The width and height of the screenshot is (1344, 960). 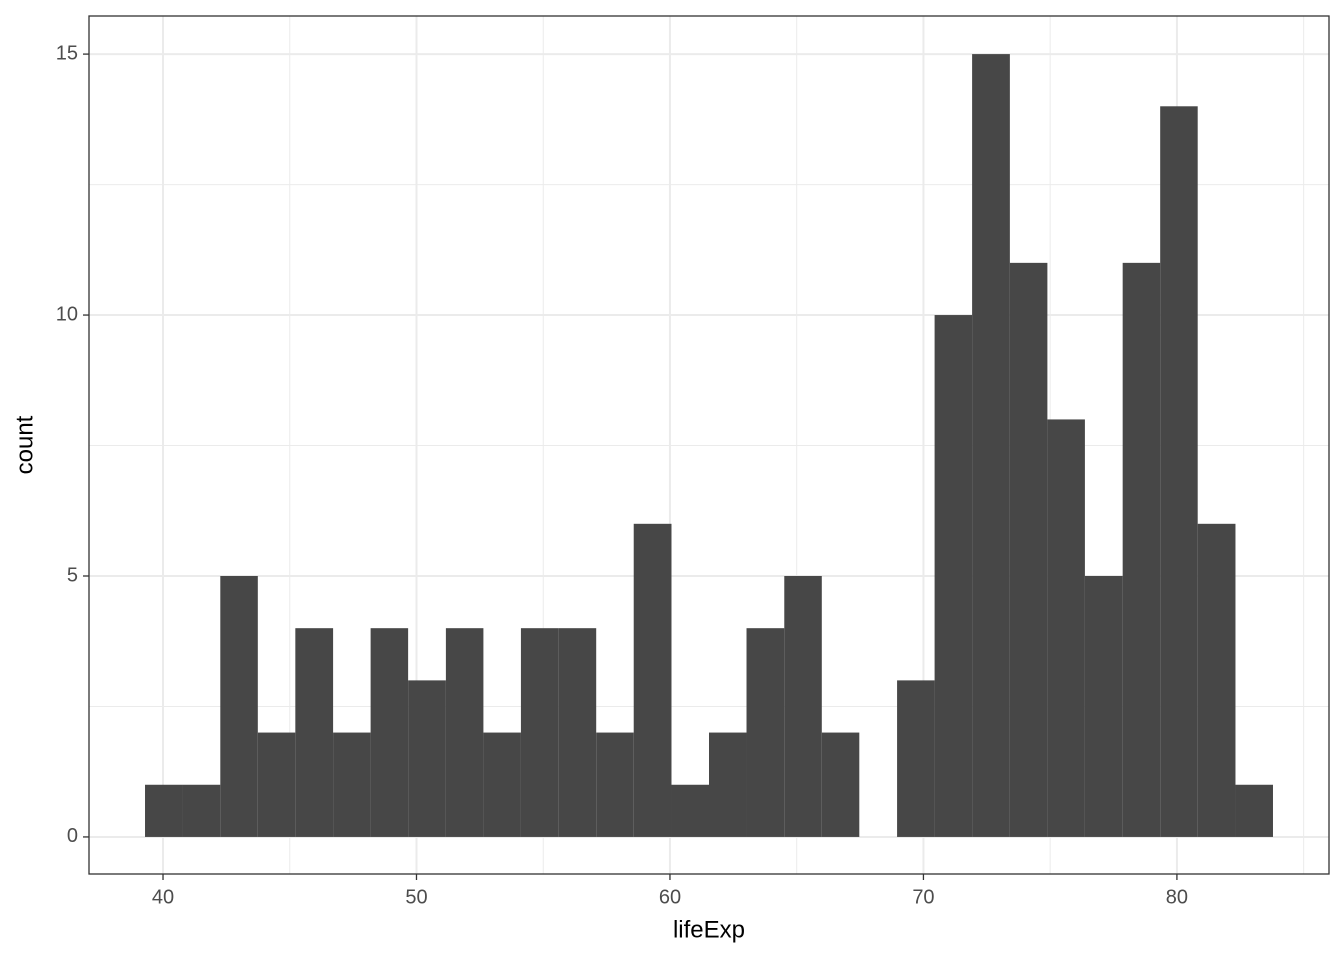 I want to click on y-tick-label: 5, so click(x=72, y=575).